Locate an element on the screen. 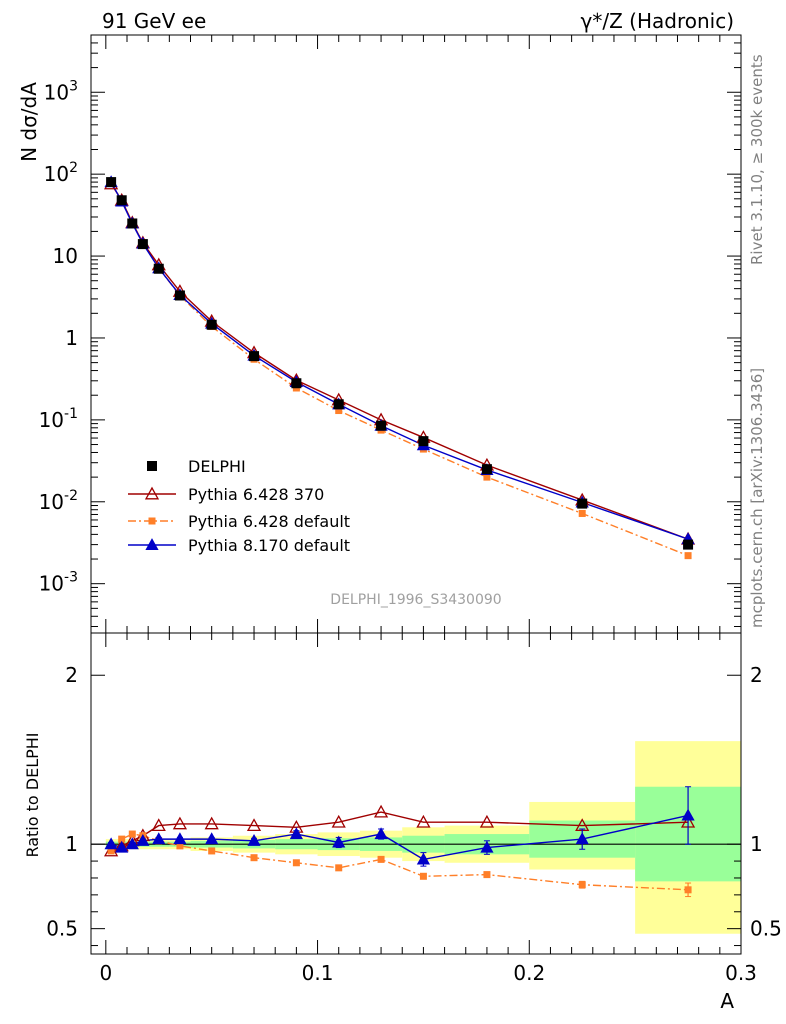 This screenshot has width=786, height=1024. header-right: γ*/Z (Hadronic) is located at coordinates (657, 21).